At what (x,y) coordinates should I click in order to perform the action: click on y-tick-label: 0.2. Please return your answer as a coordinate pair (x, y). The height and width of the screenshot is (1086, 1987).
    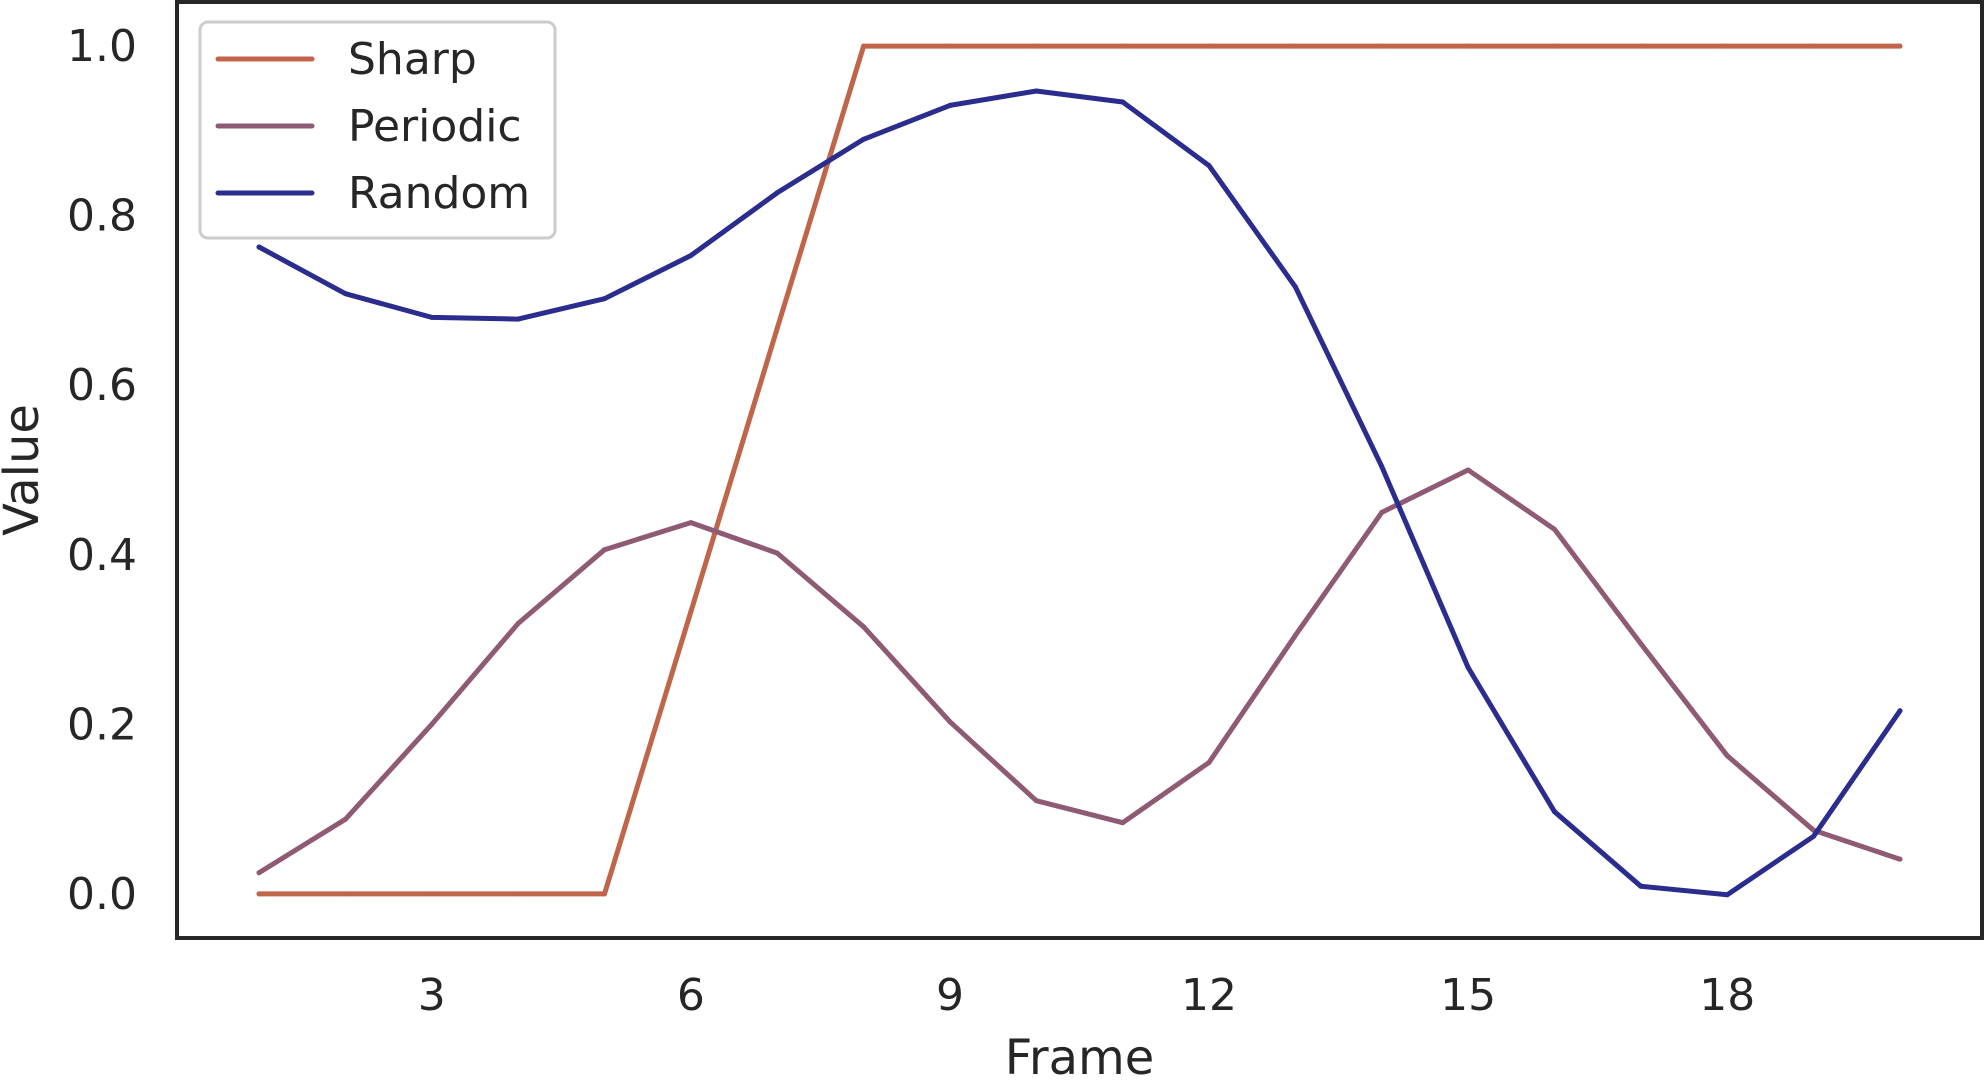
    Looking at the image, I should click on (102, 724).